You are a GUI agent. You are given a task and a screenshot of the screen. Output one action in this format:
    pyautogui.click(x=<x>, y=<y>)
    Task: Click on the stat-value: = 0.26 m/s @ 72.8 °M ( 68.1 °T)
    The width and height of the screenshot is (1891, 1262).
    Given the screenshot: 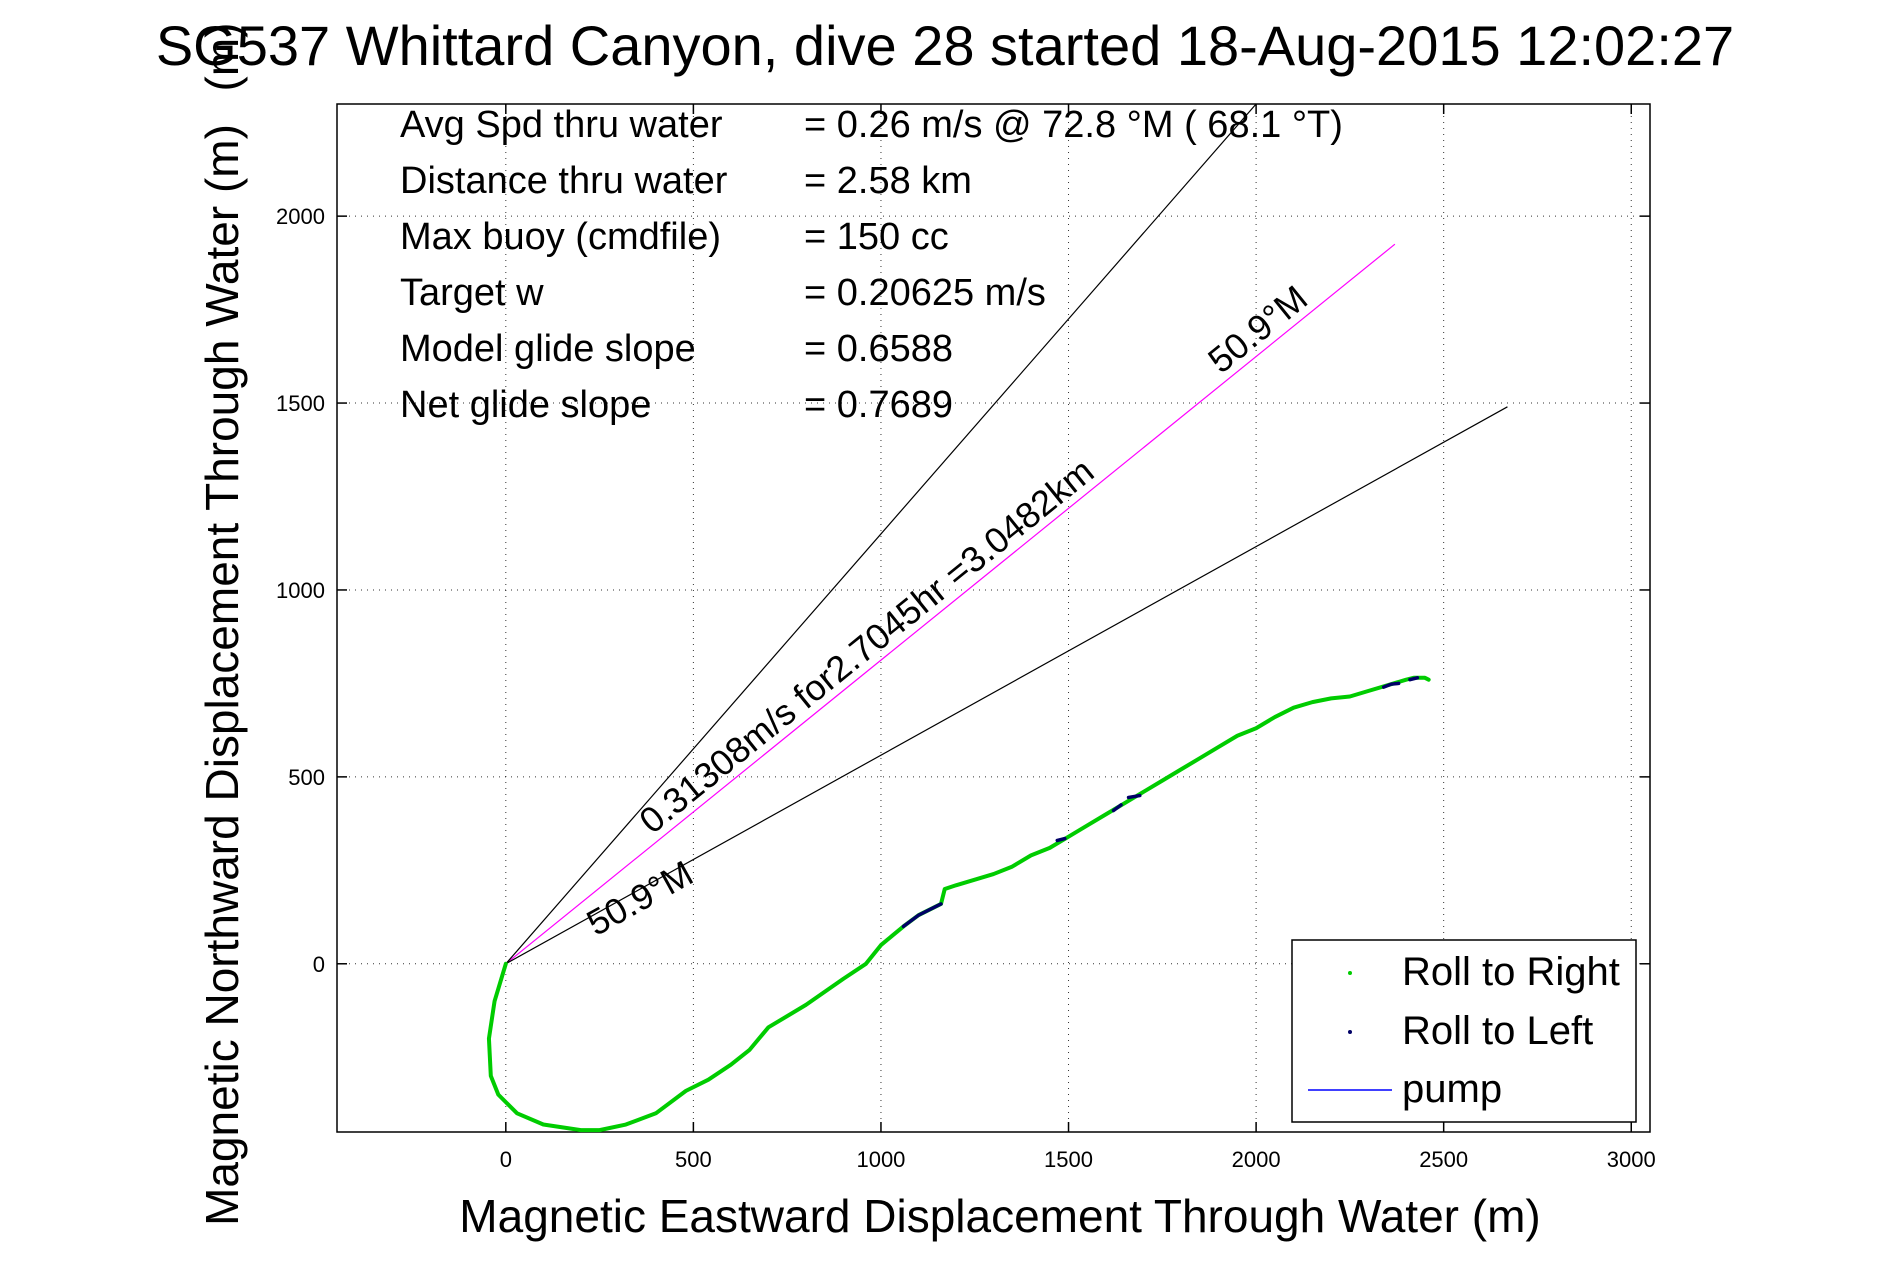 What is the action you would take?
    pyautogui.click(x=1073, y=125)
    